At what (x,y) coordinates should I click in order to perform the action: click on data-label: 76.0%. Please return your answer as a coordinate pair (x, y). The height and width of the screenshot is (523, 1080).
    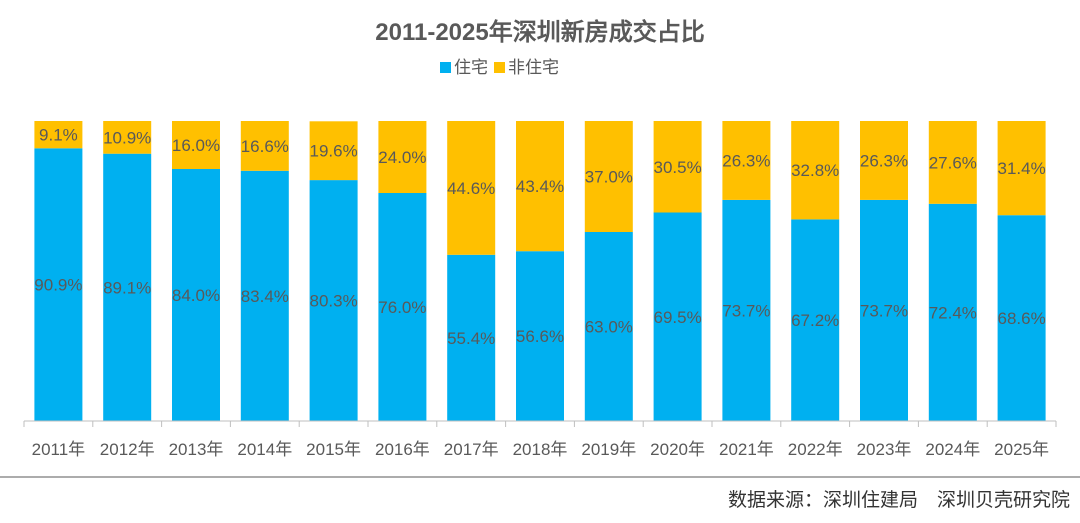
    Looking at the image, I should click on (402, 307).